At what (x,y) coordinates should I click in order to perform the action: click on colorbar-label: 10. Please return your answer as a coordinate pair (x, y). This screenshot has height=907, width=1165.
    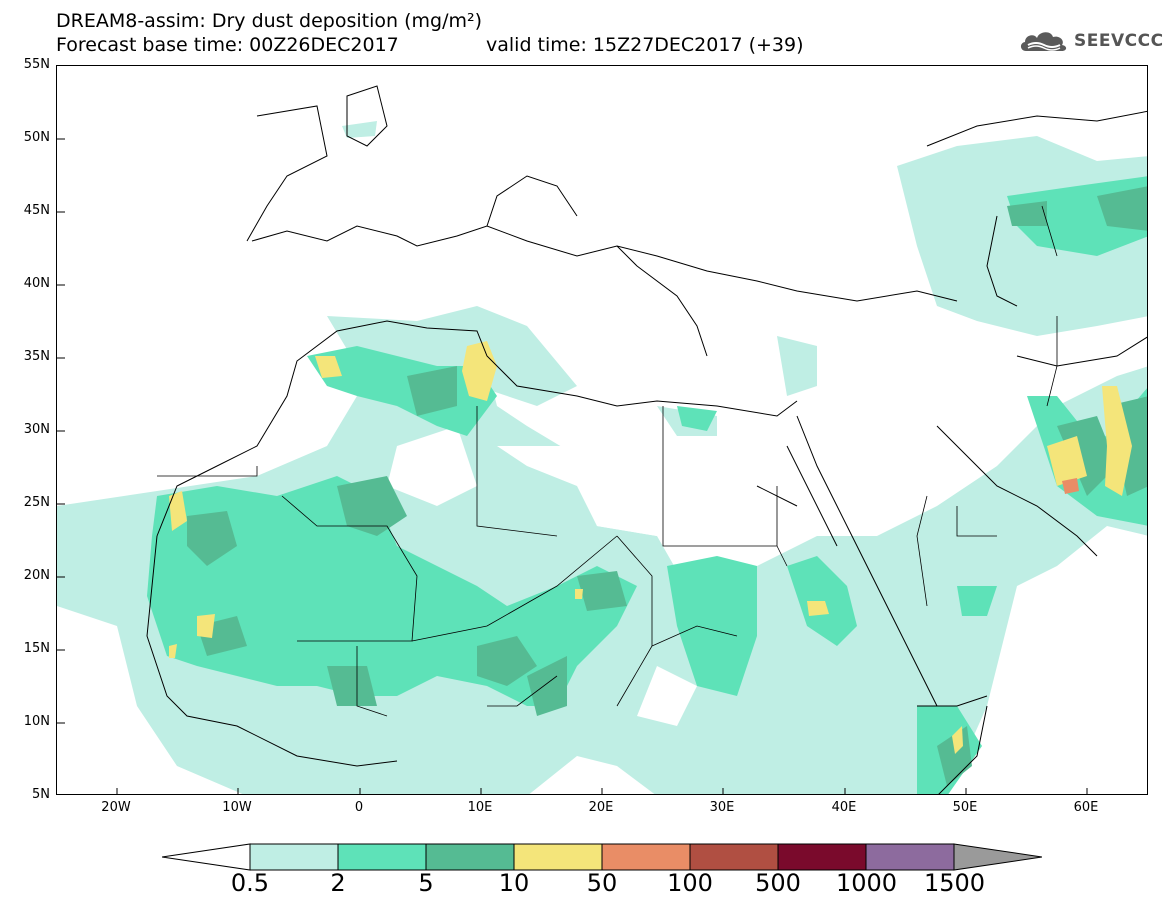
    Looking at the image, I should click on (514, 883).